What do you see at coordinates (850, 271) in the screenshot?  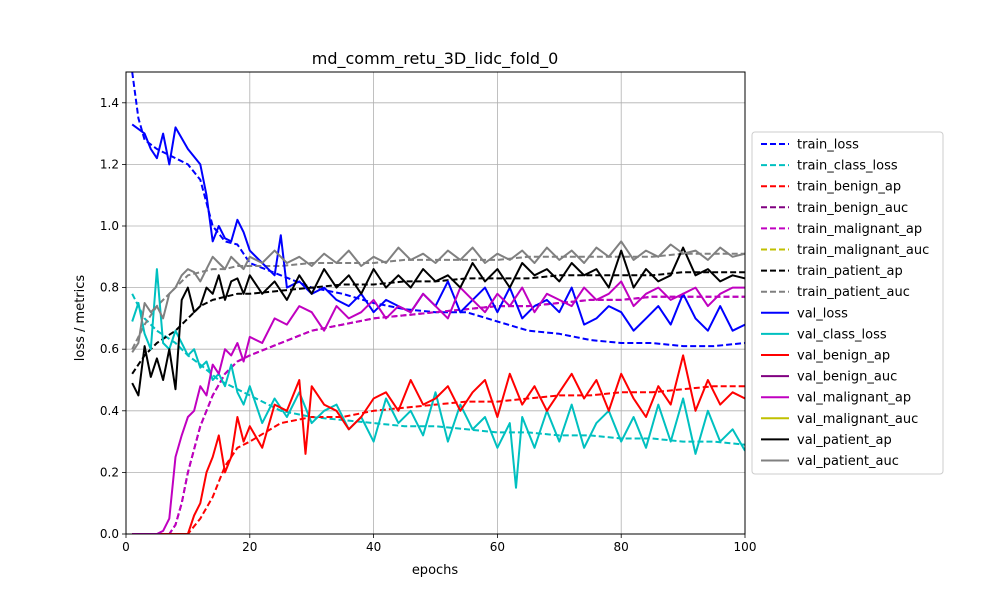 I see `legend-label: train_patient_ap` at bounding box center [850, 271].